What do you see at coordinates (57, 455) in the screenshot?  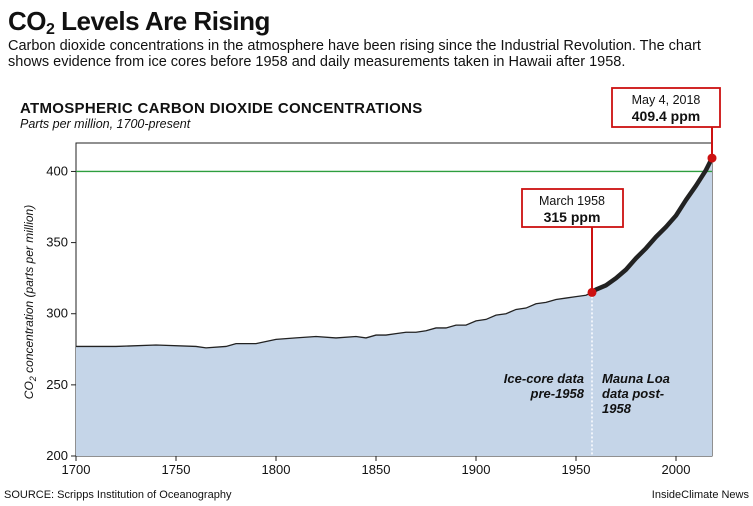 I see `y-tick-label: 200` at bounding box center [57, 455].